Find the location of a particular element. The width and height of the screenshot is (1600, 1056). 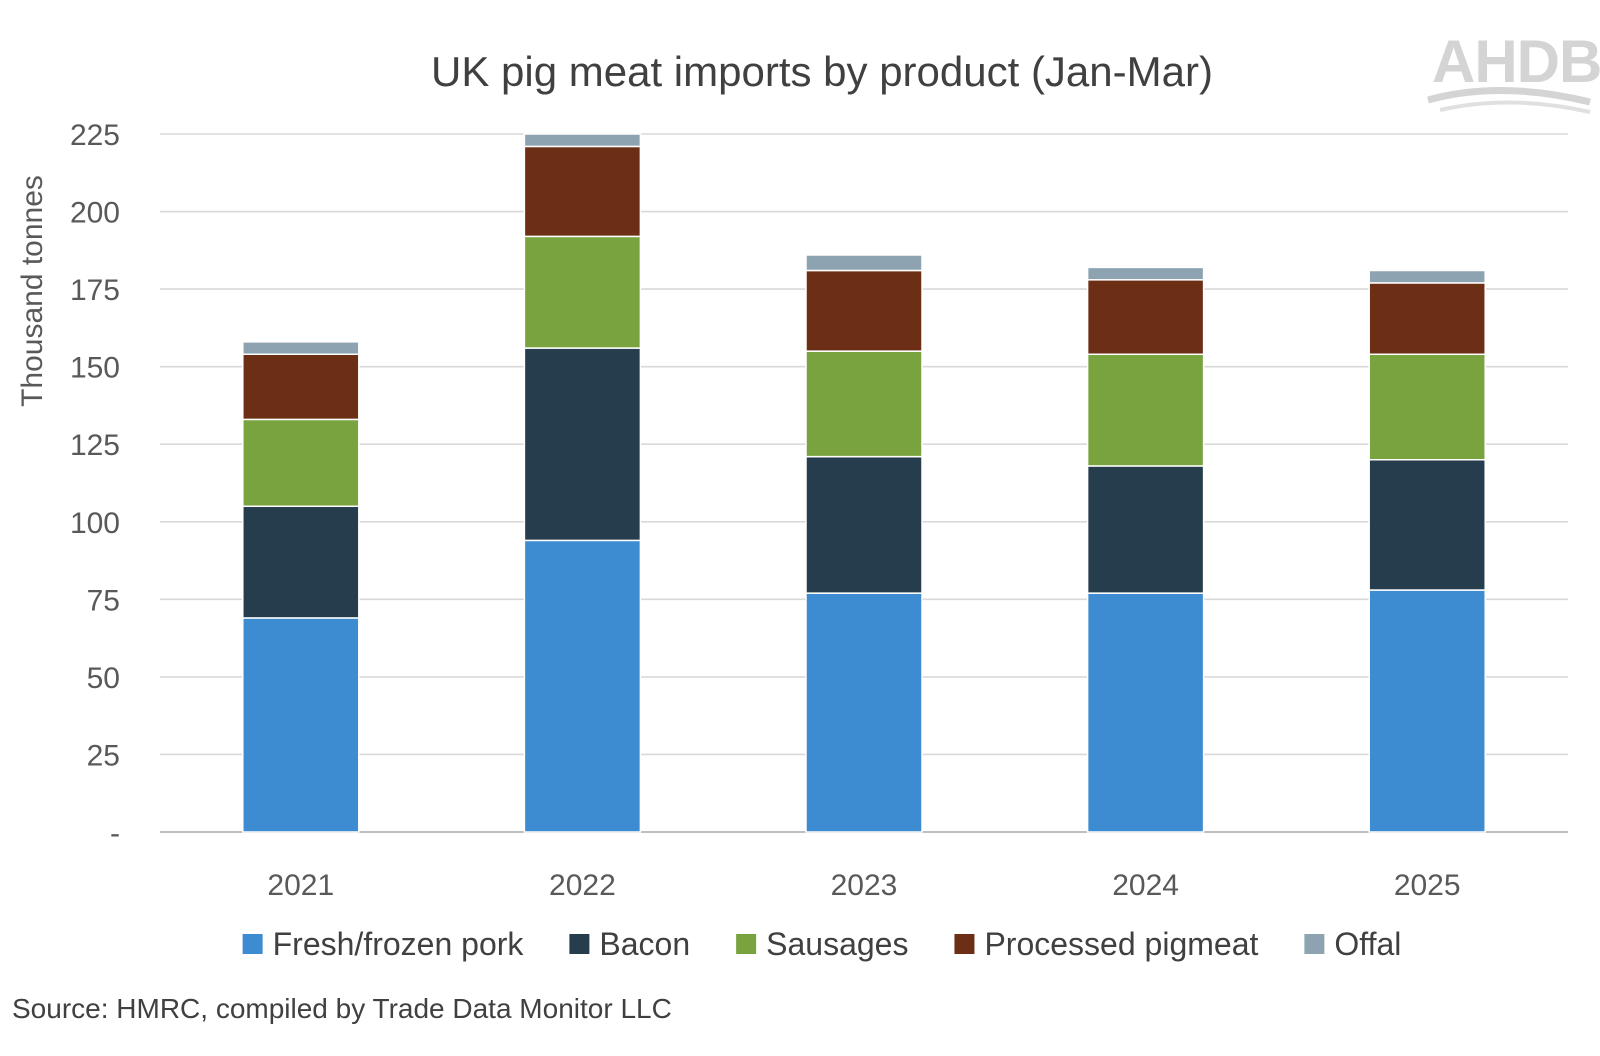

chart-title: UK pig meat imports by product (Jan-Mar) is located at coordinates (822, 71).